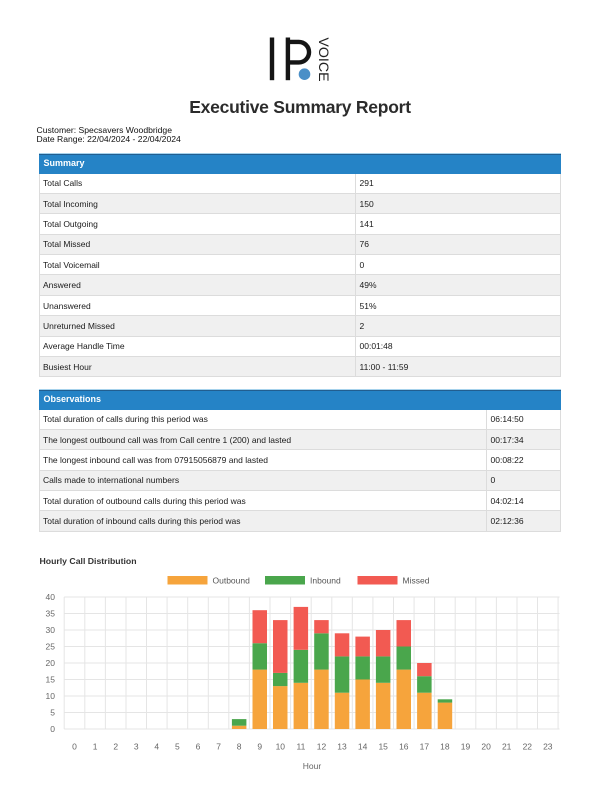 The image size is (600, 812). What do you see at coordinates (300, 747) in the screenshot?
I see `svg-text: 11` at bounding box center [300, 747].